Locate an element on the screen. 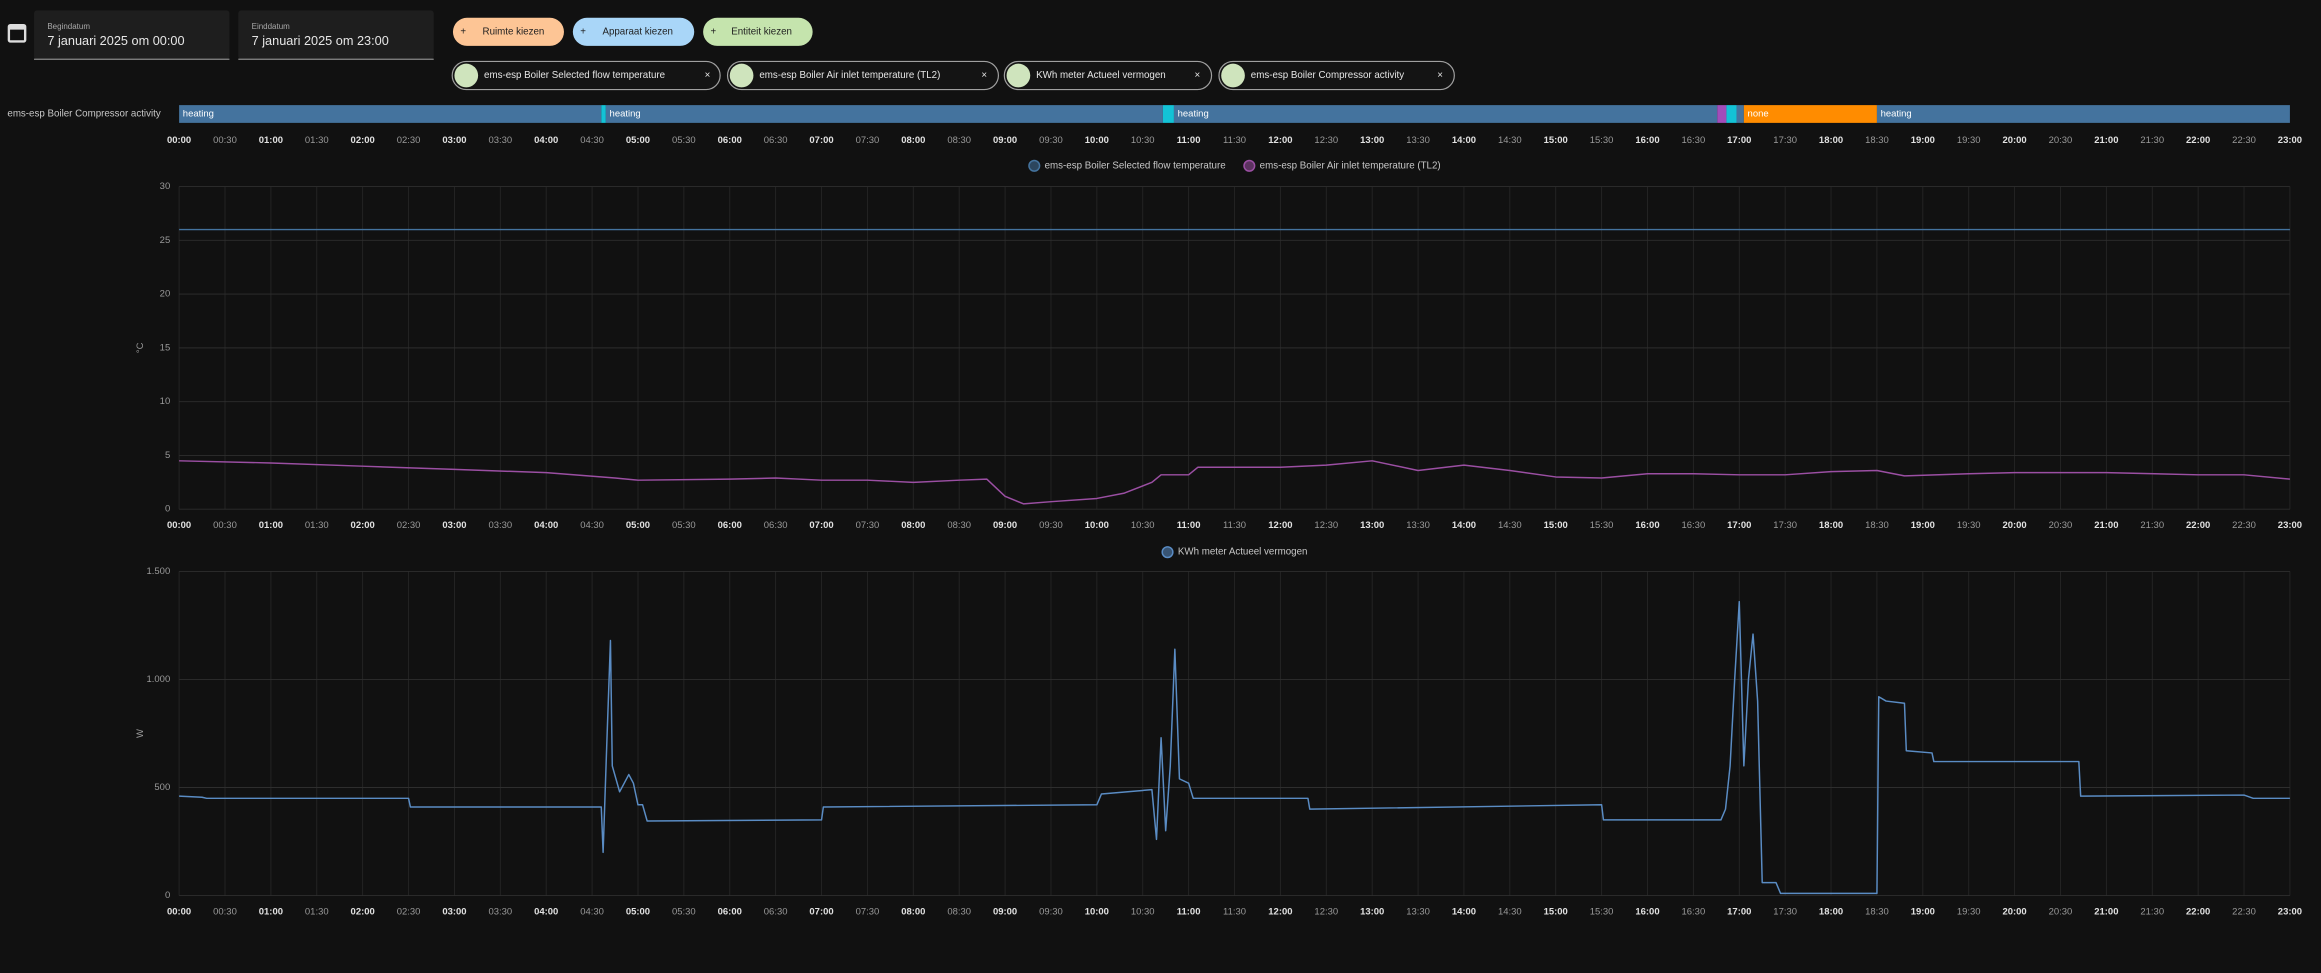 This screenshot has width=2321, height=973. x-tick-label: 03:00 is located at coordinates (454, 525).